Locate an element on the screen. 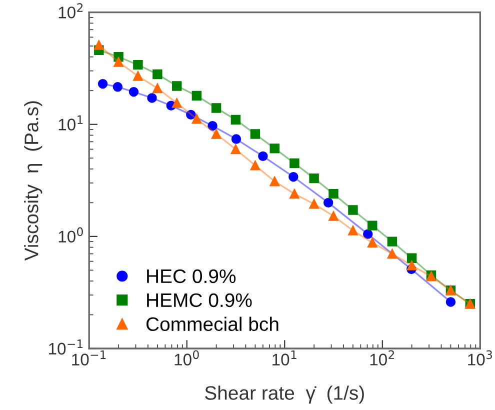  y-axis-title: Viscosity η (Pa.s) is located at coordinates (33, 181).